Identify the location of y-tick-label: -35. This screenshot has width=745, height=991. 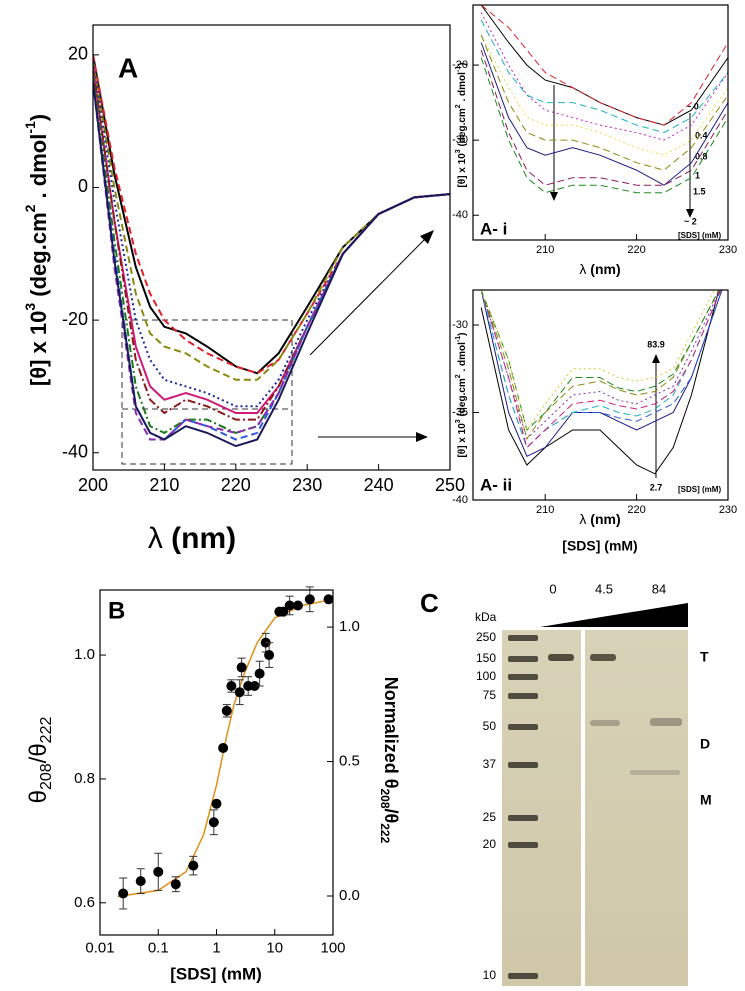
(460, 412).